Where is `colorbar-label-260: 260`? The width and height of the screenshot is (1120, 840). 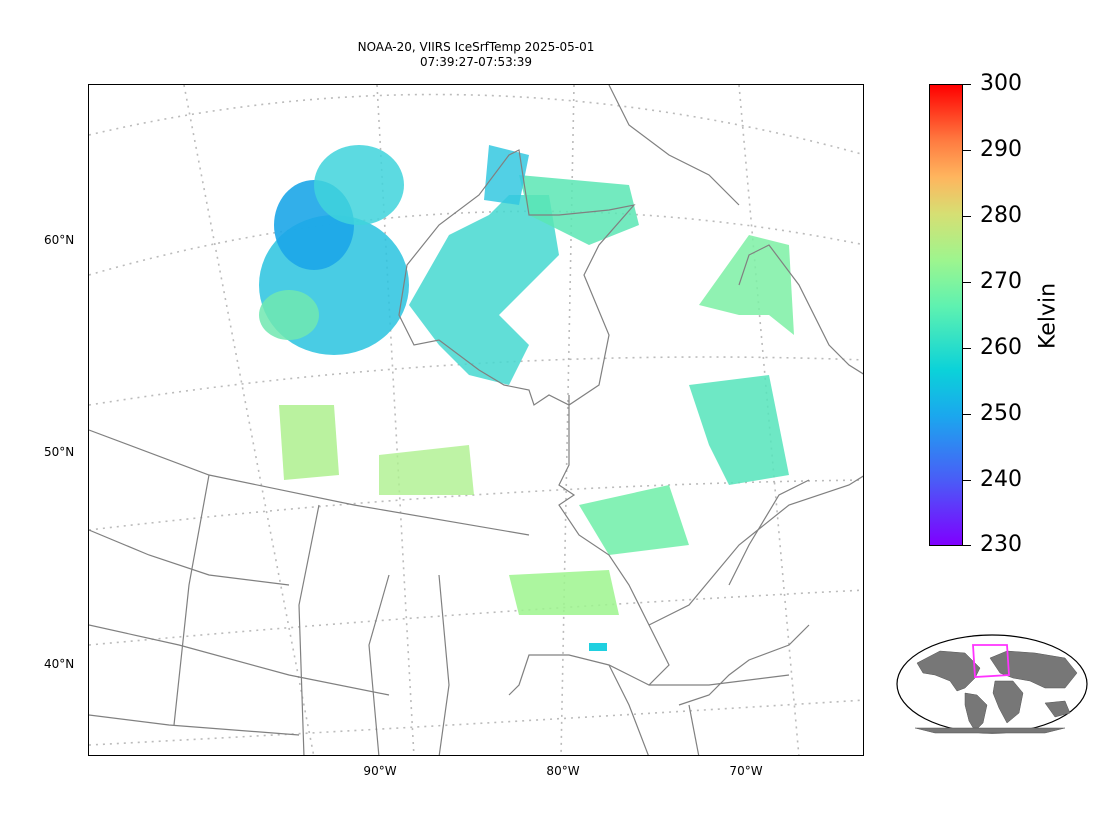
colorbar-label-260: 260 is located at coordinates (1001, 347).